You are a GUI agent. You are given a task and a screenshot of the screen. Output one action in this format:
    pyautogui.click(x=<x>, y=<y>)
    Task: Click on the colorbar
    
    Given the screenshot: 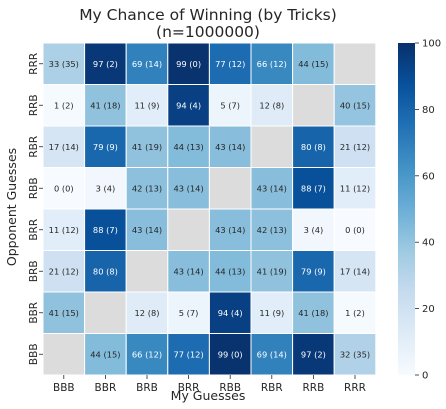 What is the action you would take?
    pyautogui.click(x=406, y=209)
    